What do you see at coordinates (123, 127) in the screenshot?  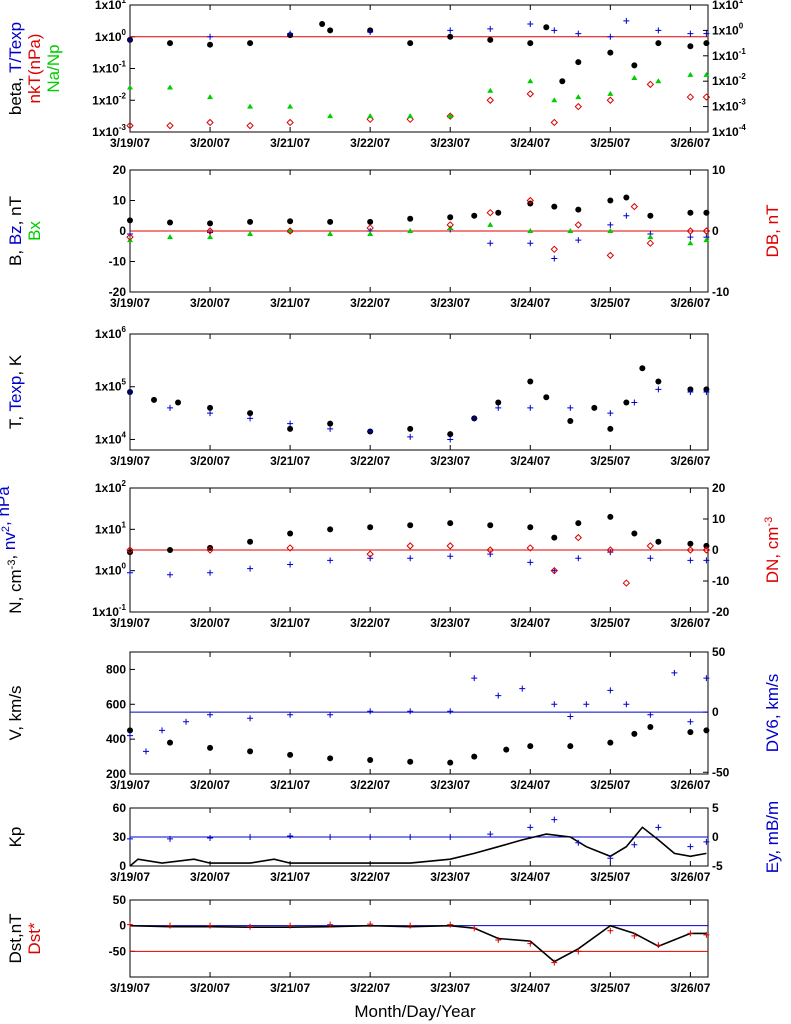 I see `y-tick-label-exp: -3` at bounding box center [123, 127].